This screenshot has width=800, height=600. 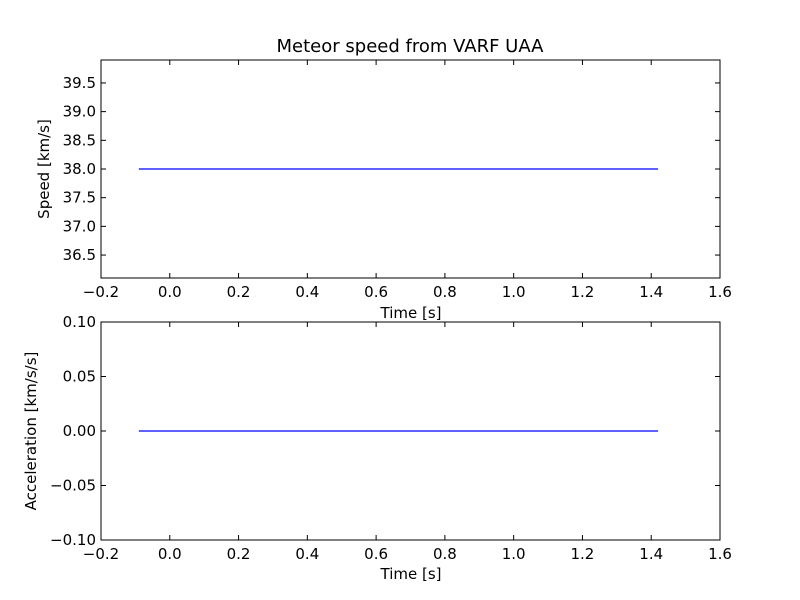 I want to click on acceleration-y-axis-label: Acceleration [km/s/s], so click(x=31, y=431).